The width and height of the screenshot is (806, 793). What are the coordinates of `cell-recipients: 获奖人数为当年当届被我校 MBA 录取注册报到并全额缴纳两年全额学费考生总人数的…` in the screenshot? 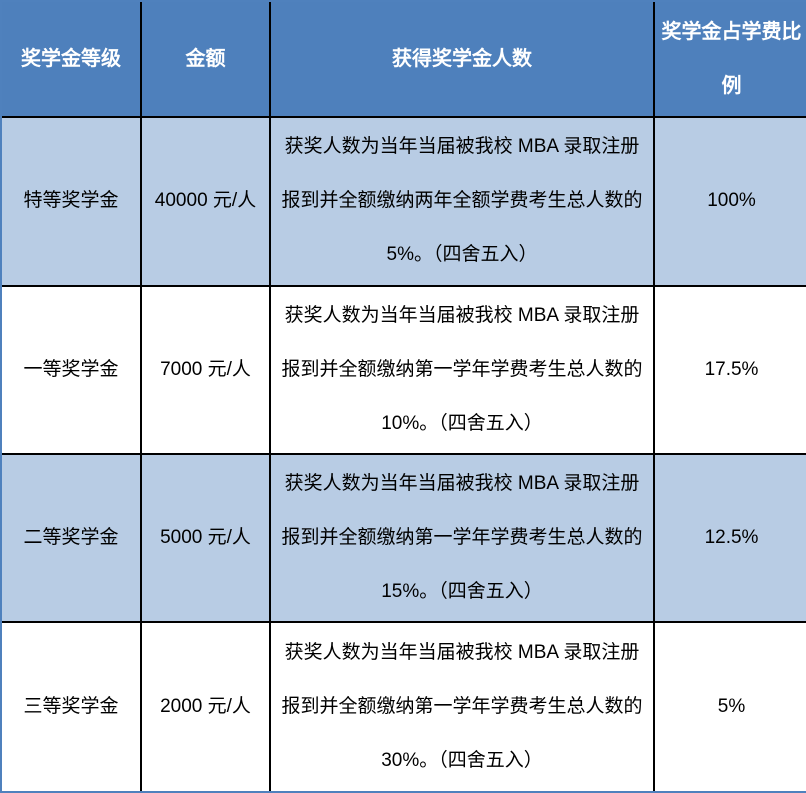 It's located at (462, 202).